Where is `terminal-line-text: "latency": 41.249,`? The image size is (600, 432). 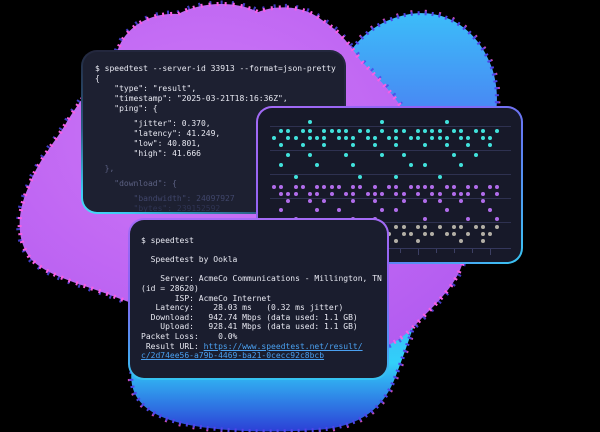 terminal-line-text: "latency": 41.249, is located at coordinates (158, 133).